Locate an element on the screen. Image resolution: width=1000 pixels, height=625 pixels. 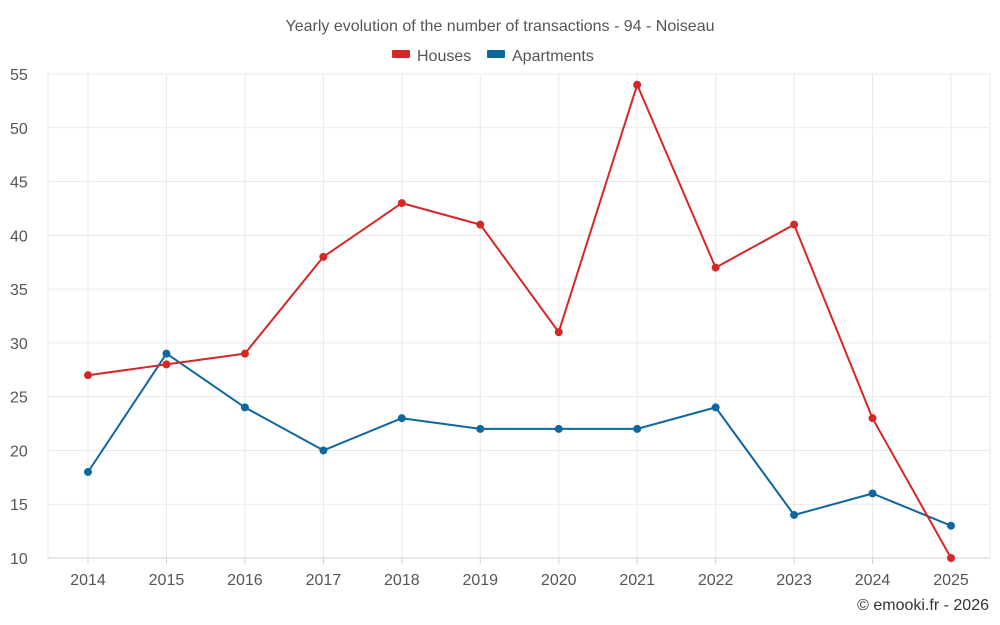
legend-swatch-houses is located at coordinates (401, 54).